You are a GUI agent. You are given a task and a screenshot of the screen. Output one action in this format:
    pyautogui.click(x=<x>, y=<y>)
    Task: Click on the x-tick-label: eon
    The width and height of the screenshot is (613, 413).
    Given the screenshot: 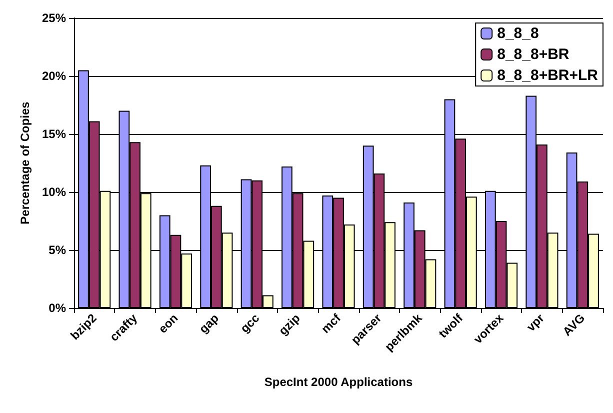 What is the action you would take?
    pyautogui.click(x=168, y=323)
    